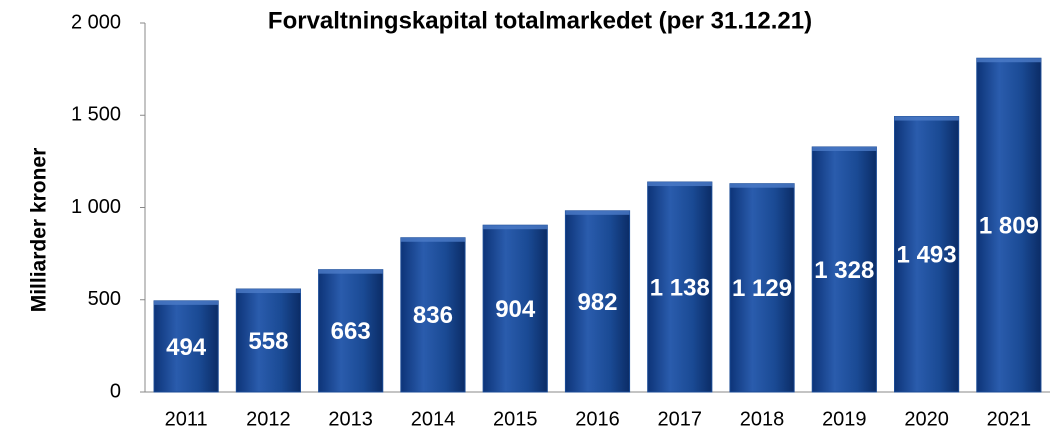  I want to click on value-label: 904, so click(515, 309).